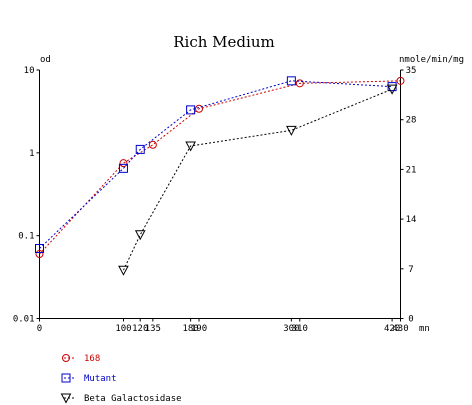  What do you see at coordinates (410, 270) in the screenshot?
I see `right-tick-label: 7` at bounding box center [410, 270].